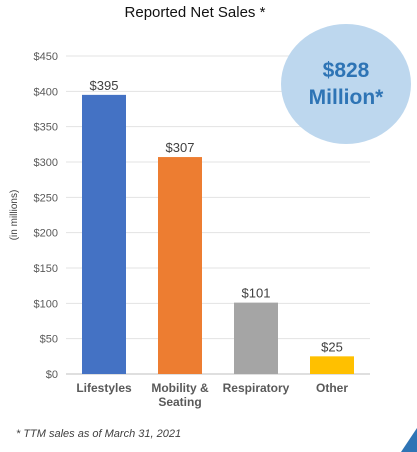 The image size is (417, 452). Describe the element at coordinates (46, 269) in the screenshot. I see `y-tick-label: $150` at that location.